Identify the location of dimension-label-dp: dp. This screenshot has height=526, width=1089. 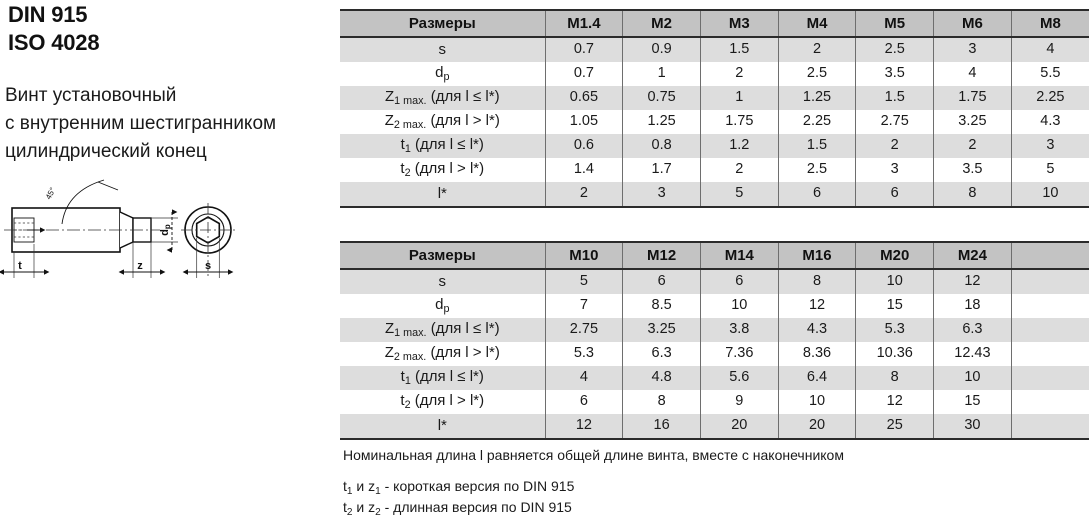
(165, 230).